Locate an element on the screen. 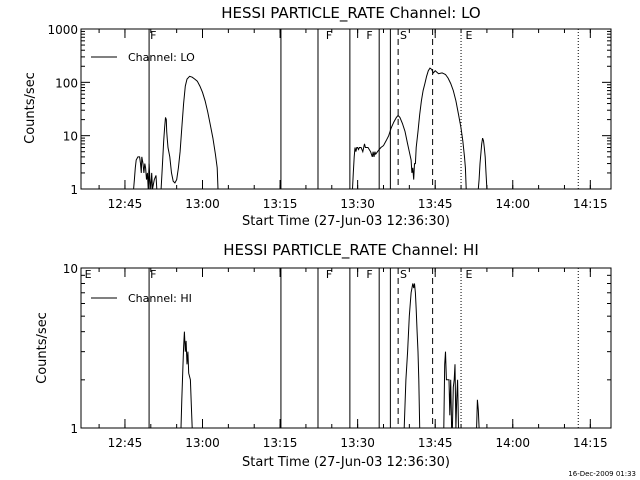 The width and height of the screenshot is (640, 480). hi-x-tick-label: 13:00 is located at coordinates (202, 443).